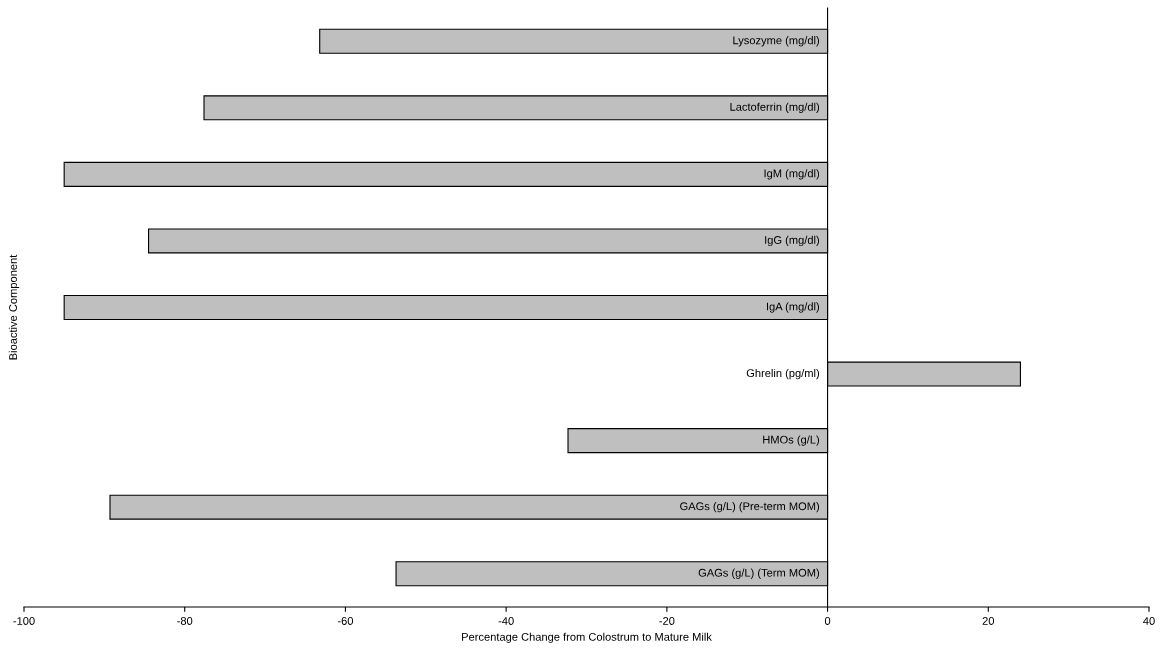 The height and width of the screenshot is (664, 1160). Describe the element at coordinates (587, 637) in the screenshot. I see `x-axis-title: Percentage Change from Colostrum to Mature Milk` at that location.